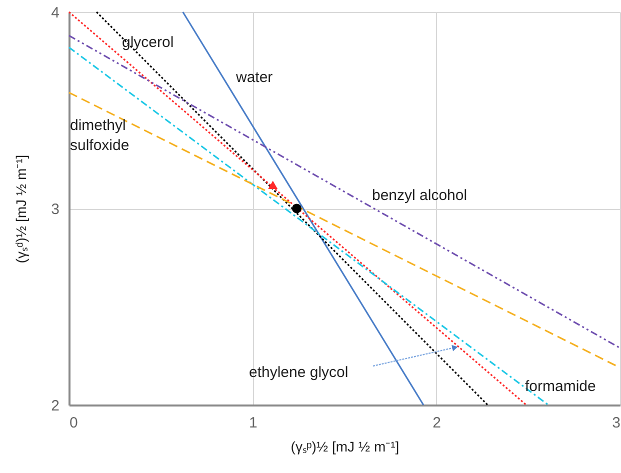 Image resolution: width=621 pixels, height=473 pixels. What do you see at coordinates (148, 42) in the screenshot?
I see `series-label: glycerol` at bounding box center [148, 42].